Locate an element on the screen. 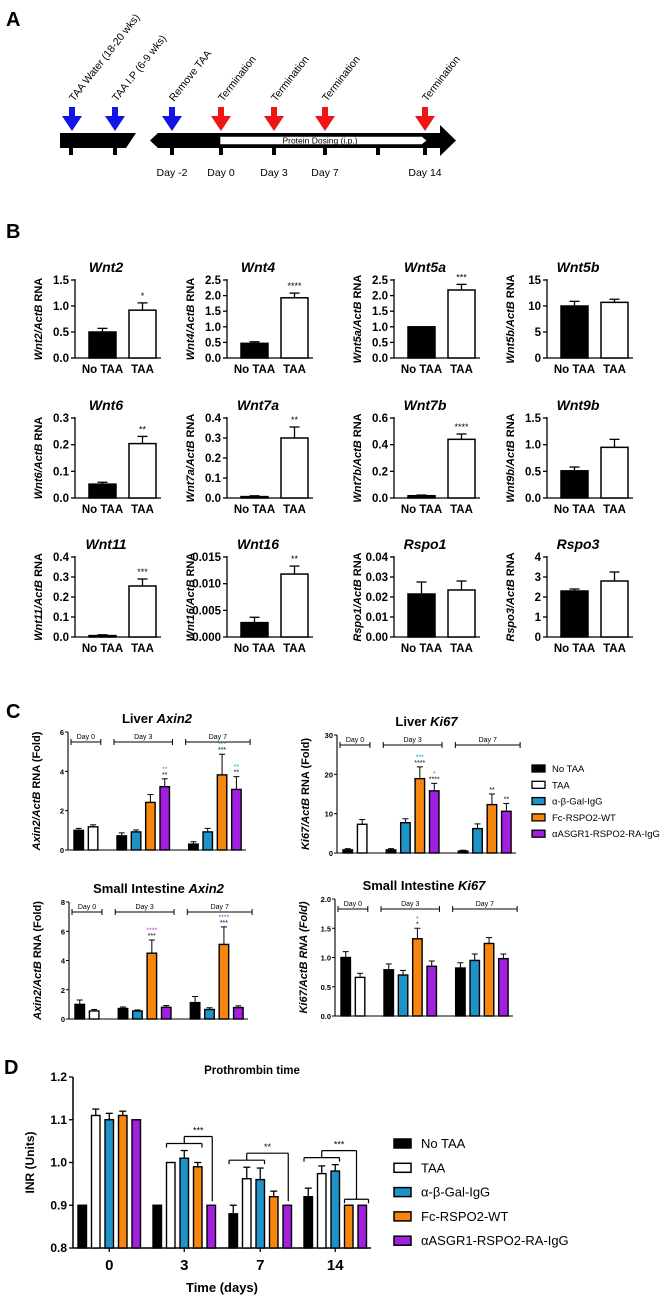 The width and height of the screenshot is (665, 1299). chart-title: Wnt6 is located at coordinates (106, 405).